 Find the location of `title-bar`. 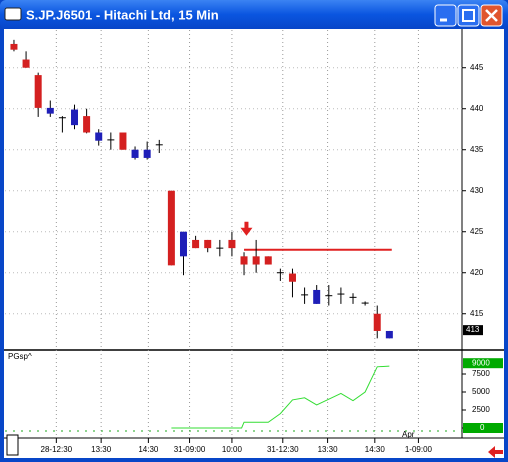

title-bar is located at coordinates (254, 14).